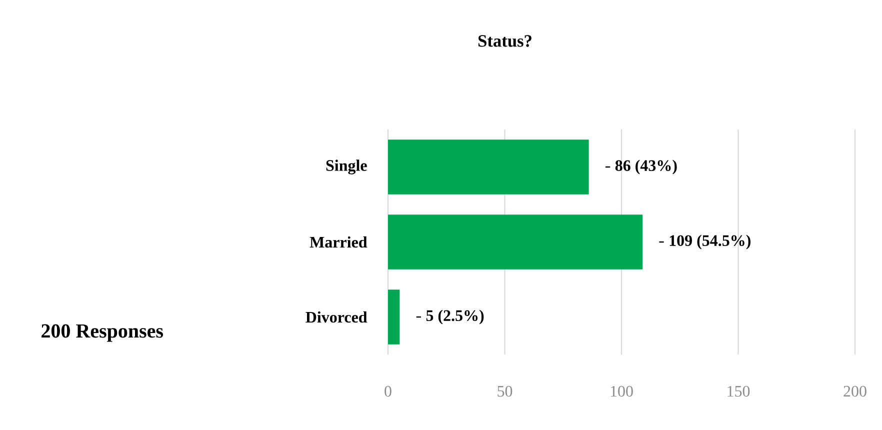 The height and width of the screenshot is (430, 882). What do you see at coordinates (388, 391) in the screenshot?
I see `x-tick-label: 0` at bounding box center [388, 391].